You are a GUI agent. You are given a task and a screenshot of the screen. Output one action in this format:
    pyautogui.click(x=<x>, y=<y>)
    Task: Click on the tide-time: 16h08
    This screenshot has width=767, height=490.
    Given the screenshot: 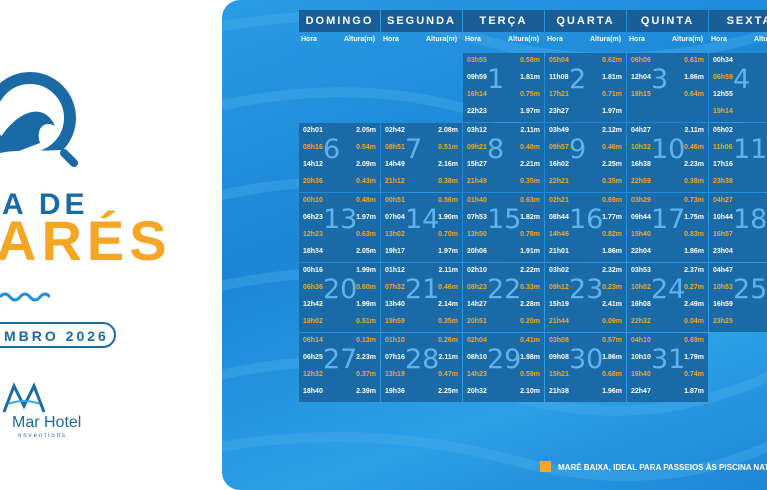 What is the action you would take?
    pyautogui.click(x=641, y=304)
    